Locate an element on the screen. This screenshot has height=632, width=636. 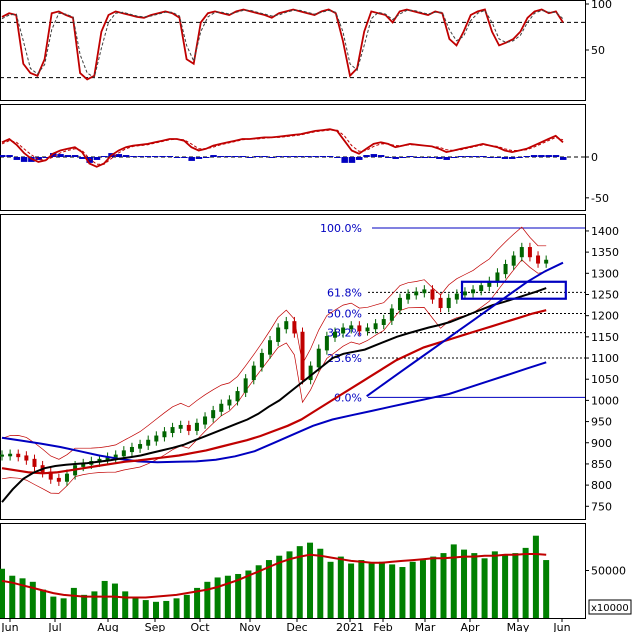
x-tick-label: Oct is located at coordinates (200, 626).